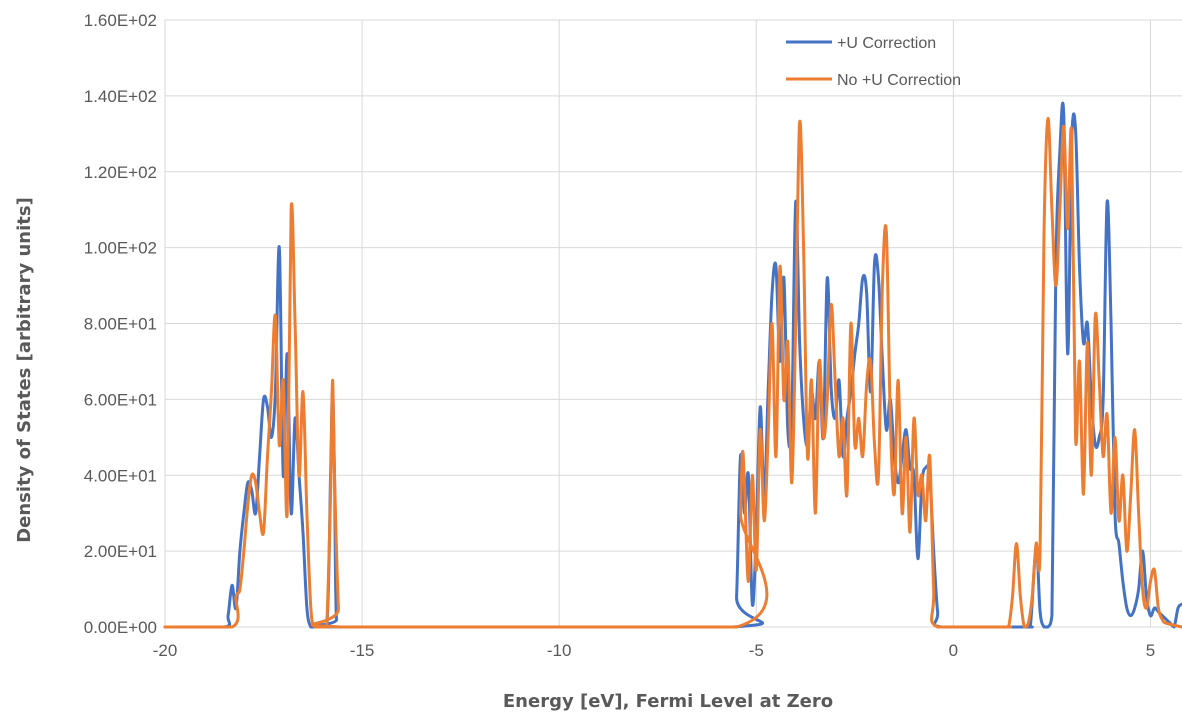 This screenshot has width=1182, height=715. Describe the element at coordinates (120, 399) in the screenshot. I see `y-tick-label: 6.00E+01` at that location.